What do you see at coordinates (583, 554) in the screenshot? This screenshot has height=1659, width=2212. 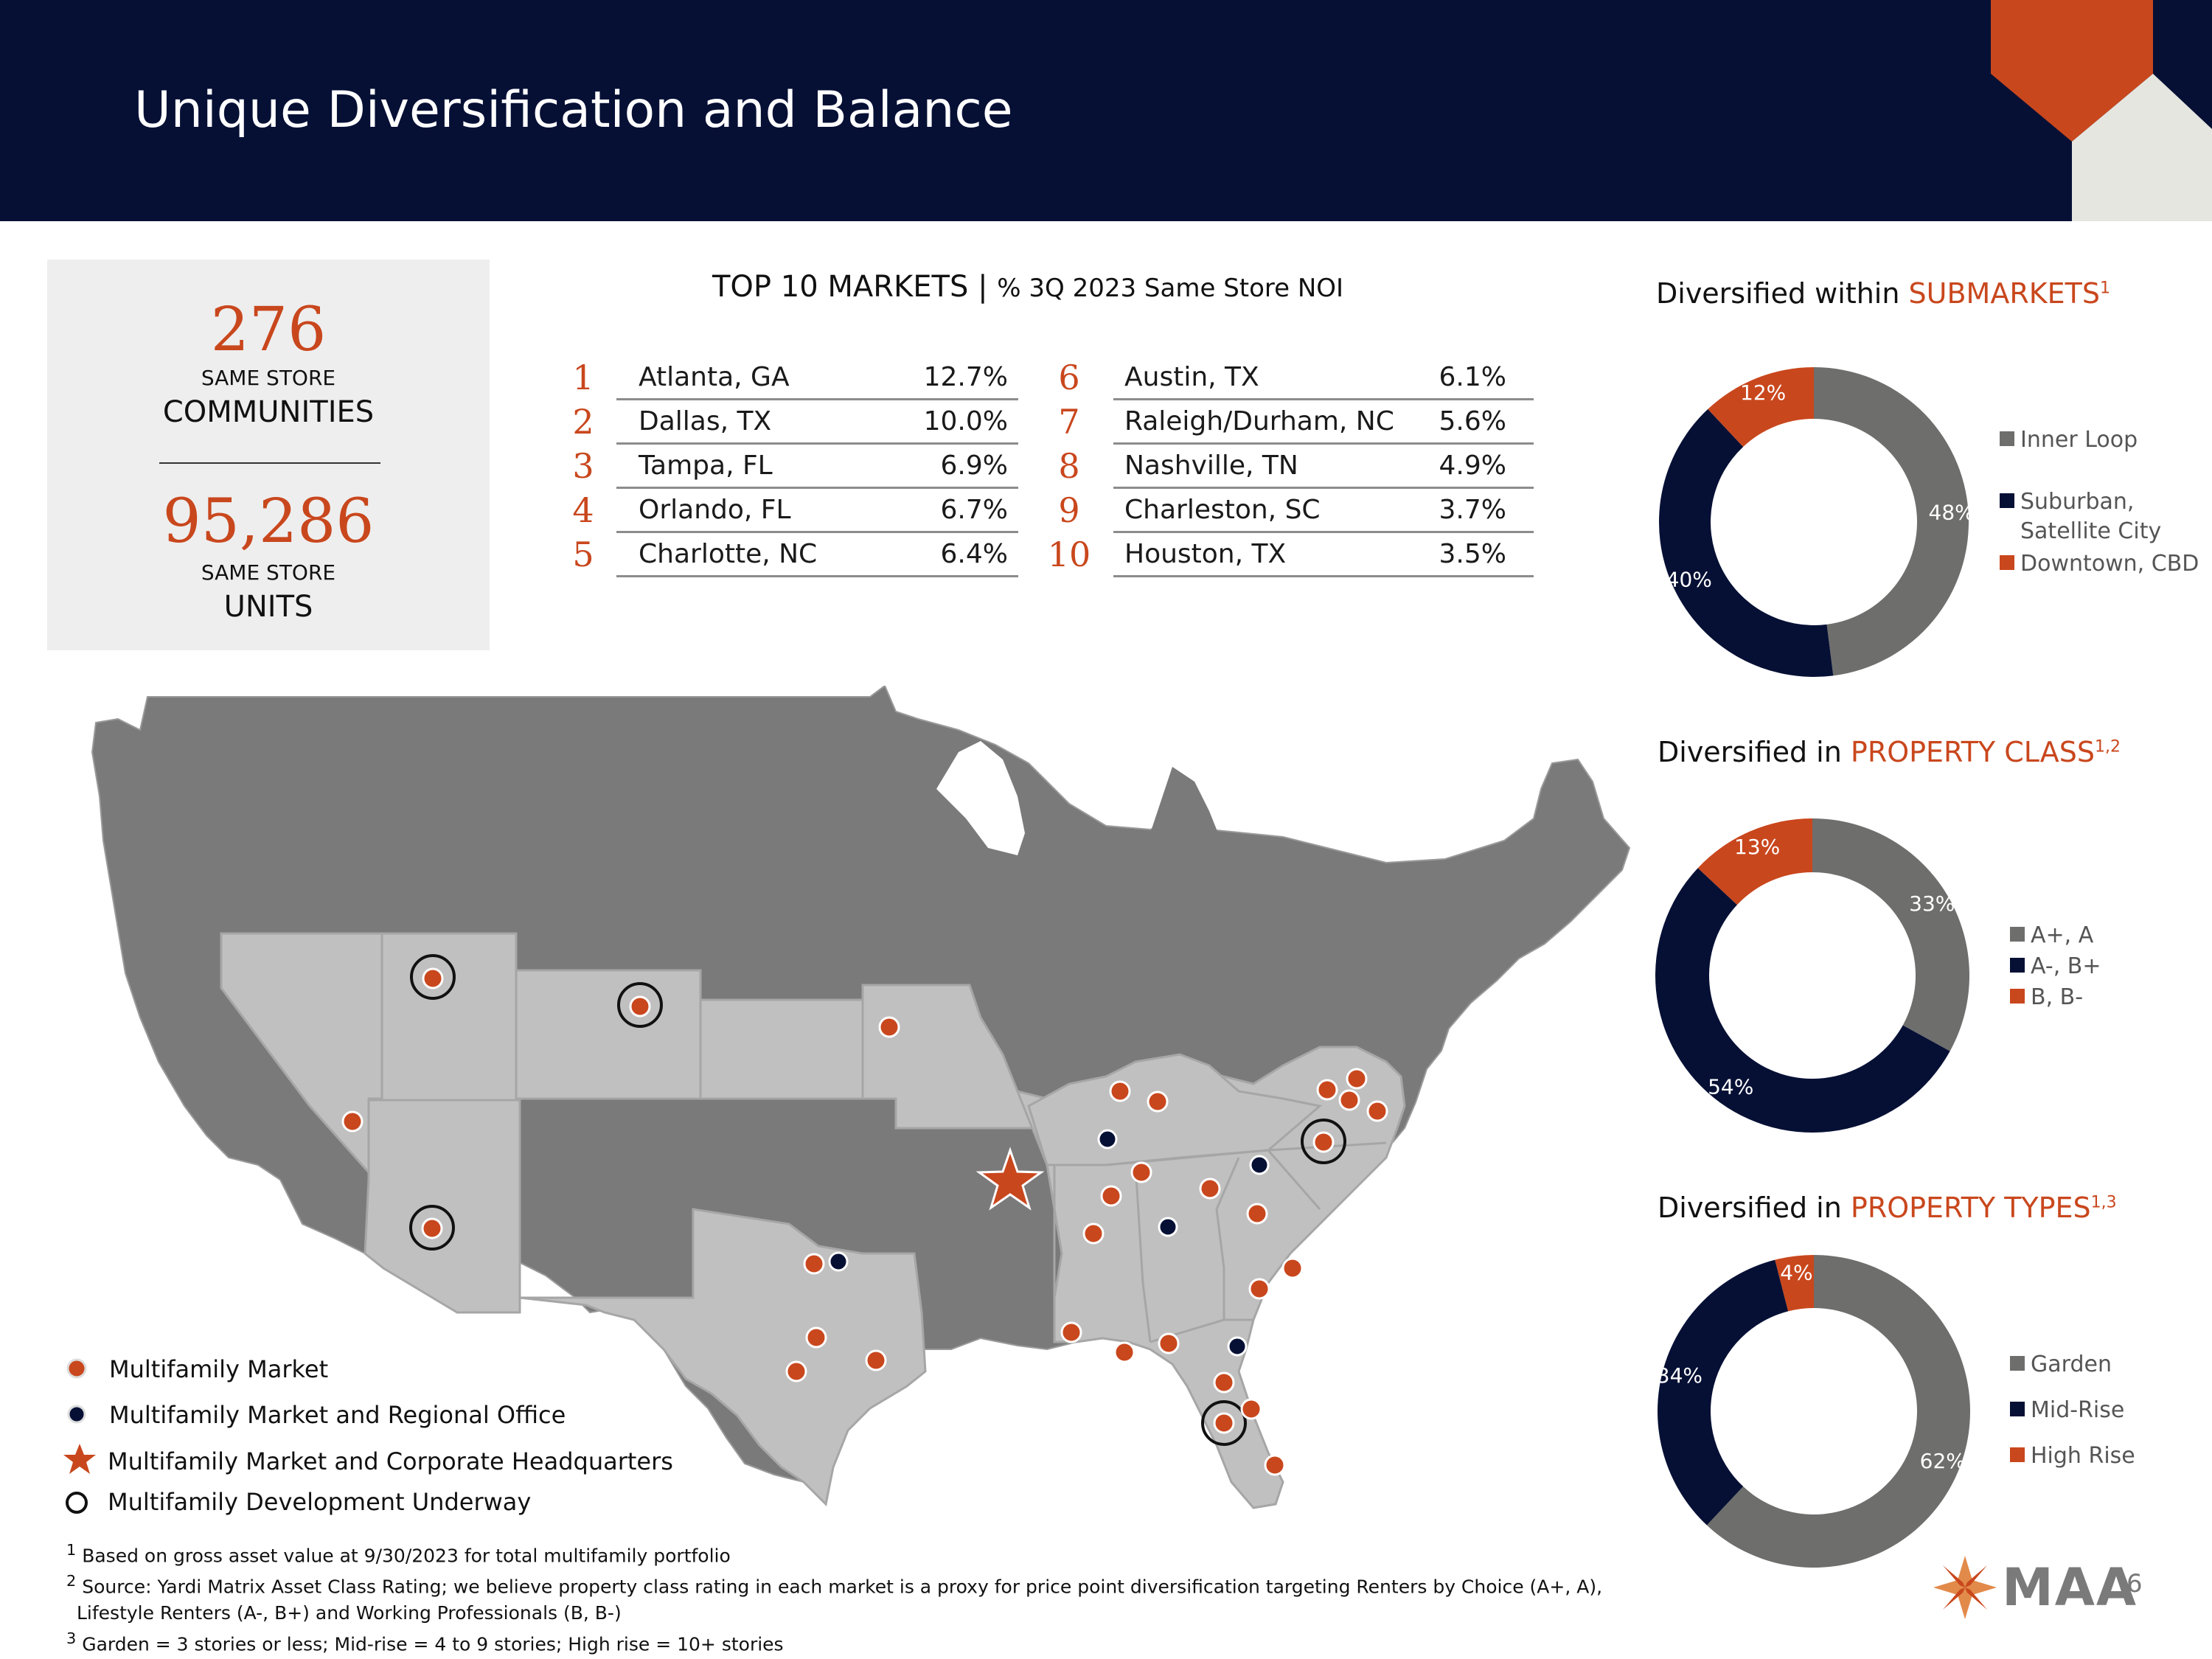 I see `market-rank: 5` at bounding box center [583, 554].